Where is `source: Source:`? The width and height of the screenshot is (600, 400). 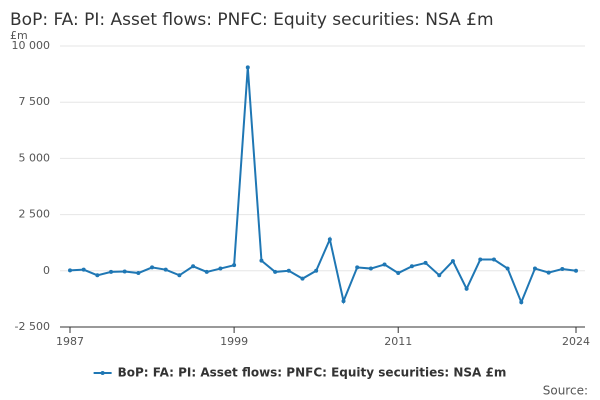
source: Source: is located at coordinates (565, 391).